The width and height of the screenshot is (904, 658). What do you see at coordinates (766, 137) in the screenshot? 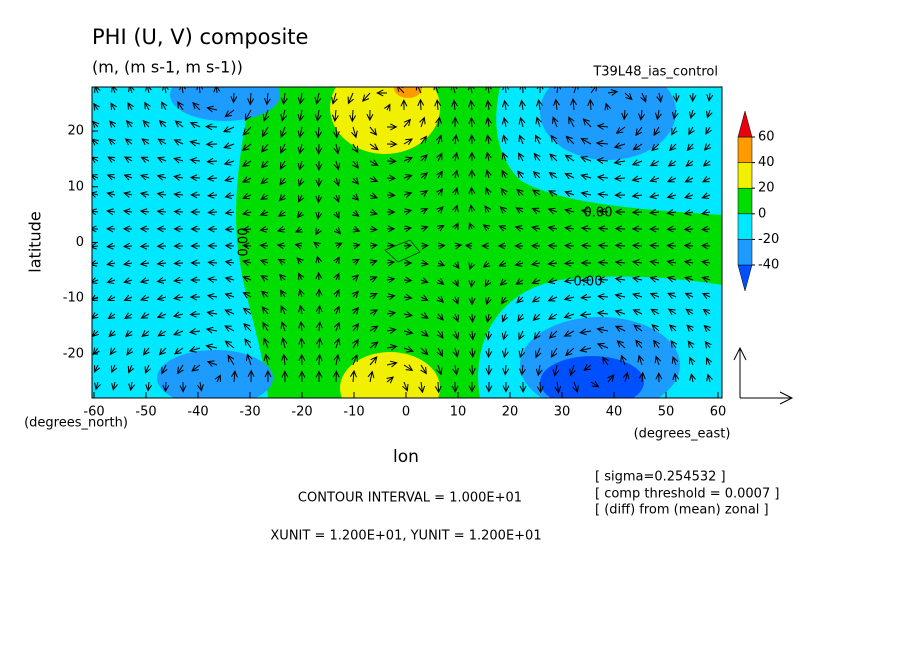
I see `colorbar-label: 60` at bounding box center [766, 137].